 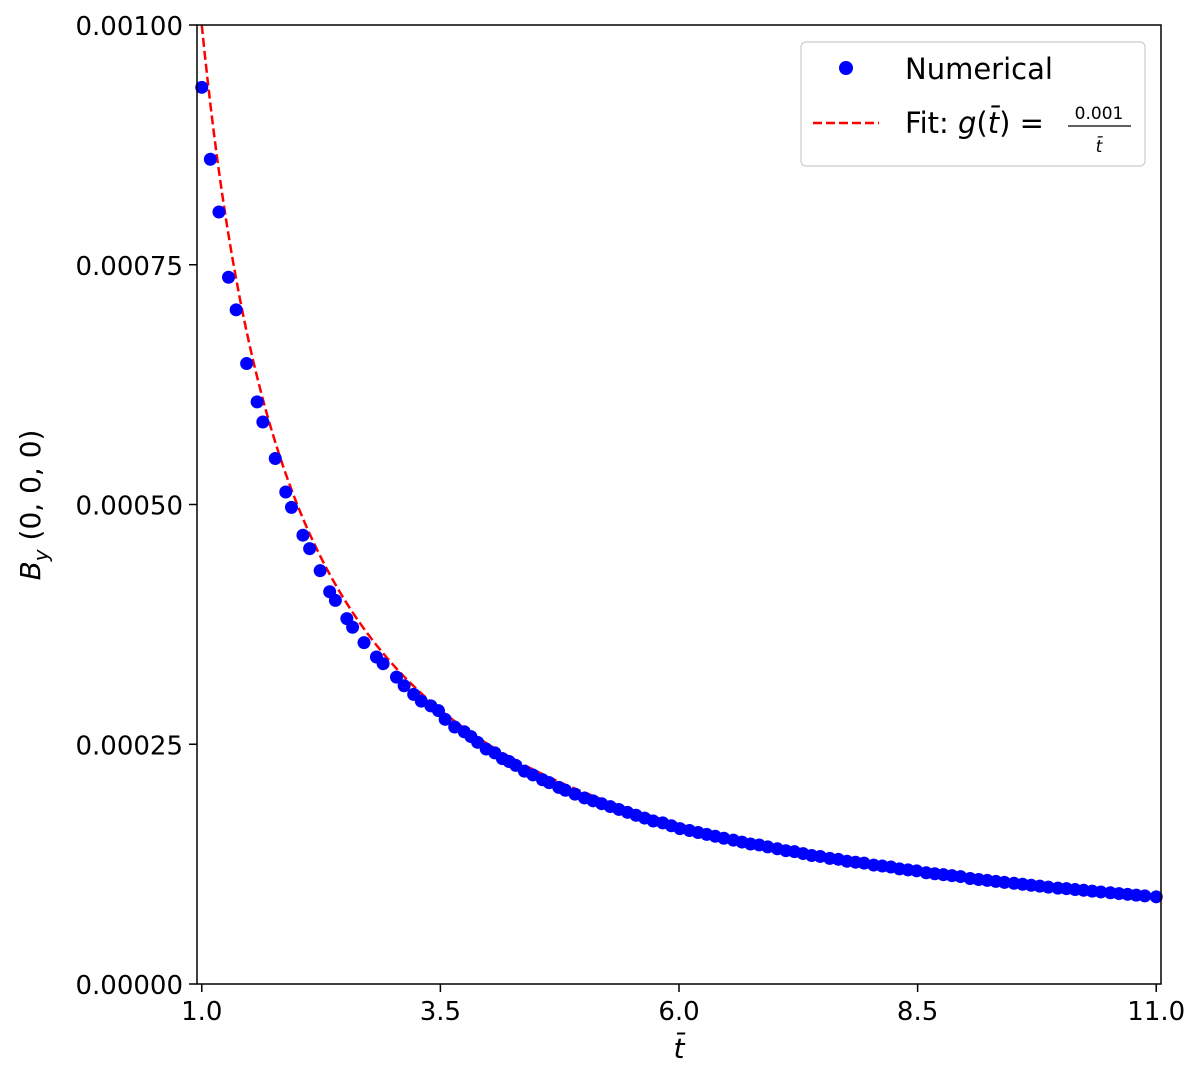 What do you see at coordinates (1100, 146) in the screenshot?
I see `legend-fraction-denominator: t̄` at bounding box center [1100, 146].